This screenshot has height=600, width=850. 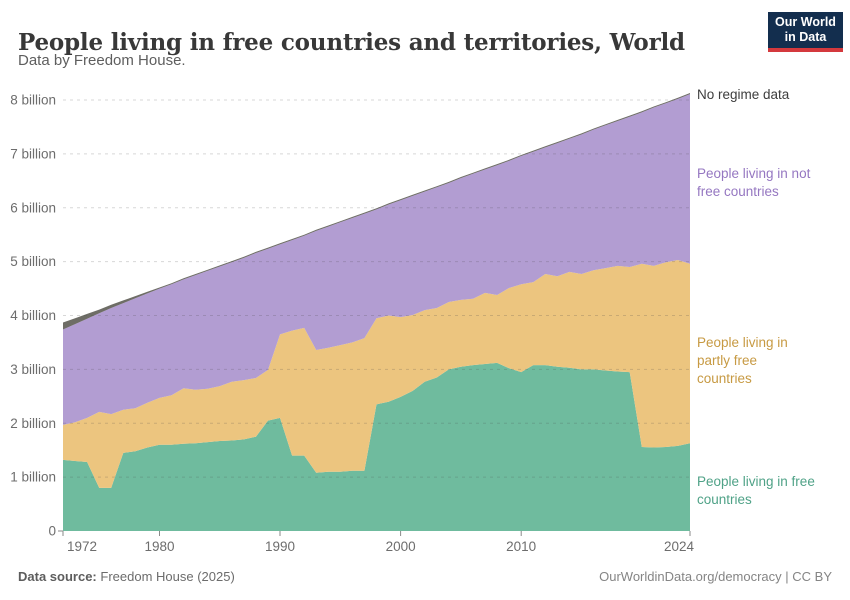 I want to click on y-tick-label: 4 billion, so click(x=33, y=315).